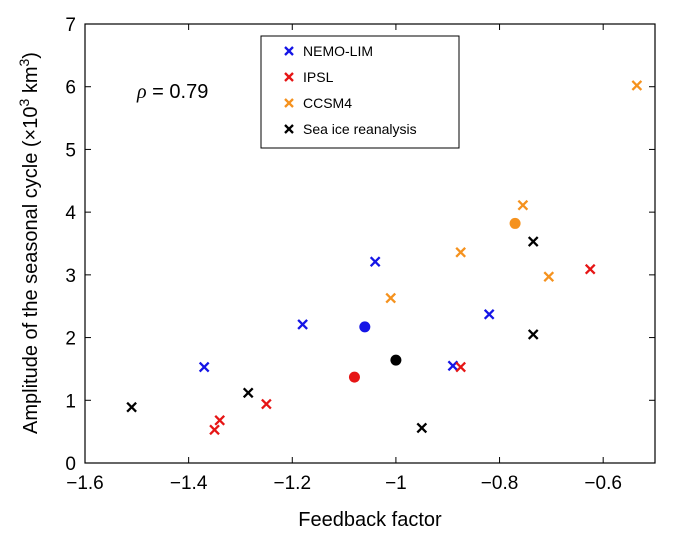  What do you see at coordinates (603, 483) in the screenshot?
I see `x-tick-label: −0.6` at bounding box center [603, 483].